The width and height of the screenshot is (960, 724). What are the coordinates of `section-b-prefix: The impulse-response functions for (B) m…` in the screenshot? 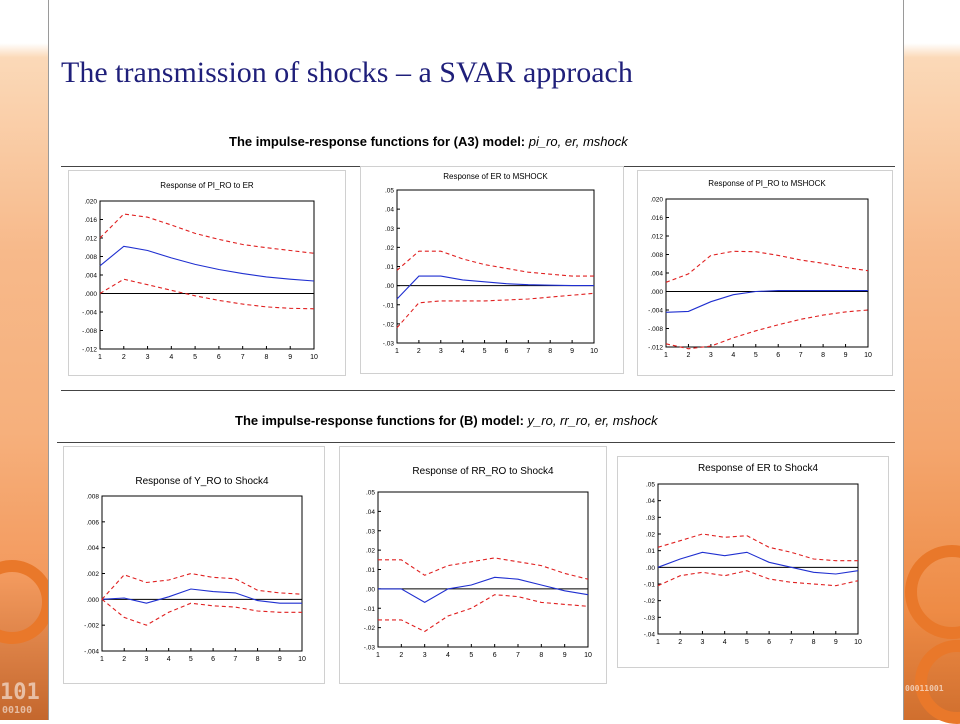 It's located at (381, 420).